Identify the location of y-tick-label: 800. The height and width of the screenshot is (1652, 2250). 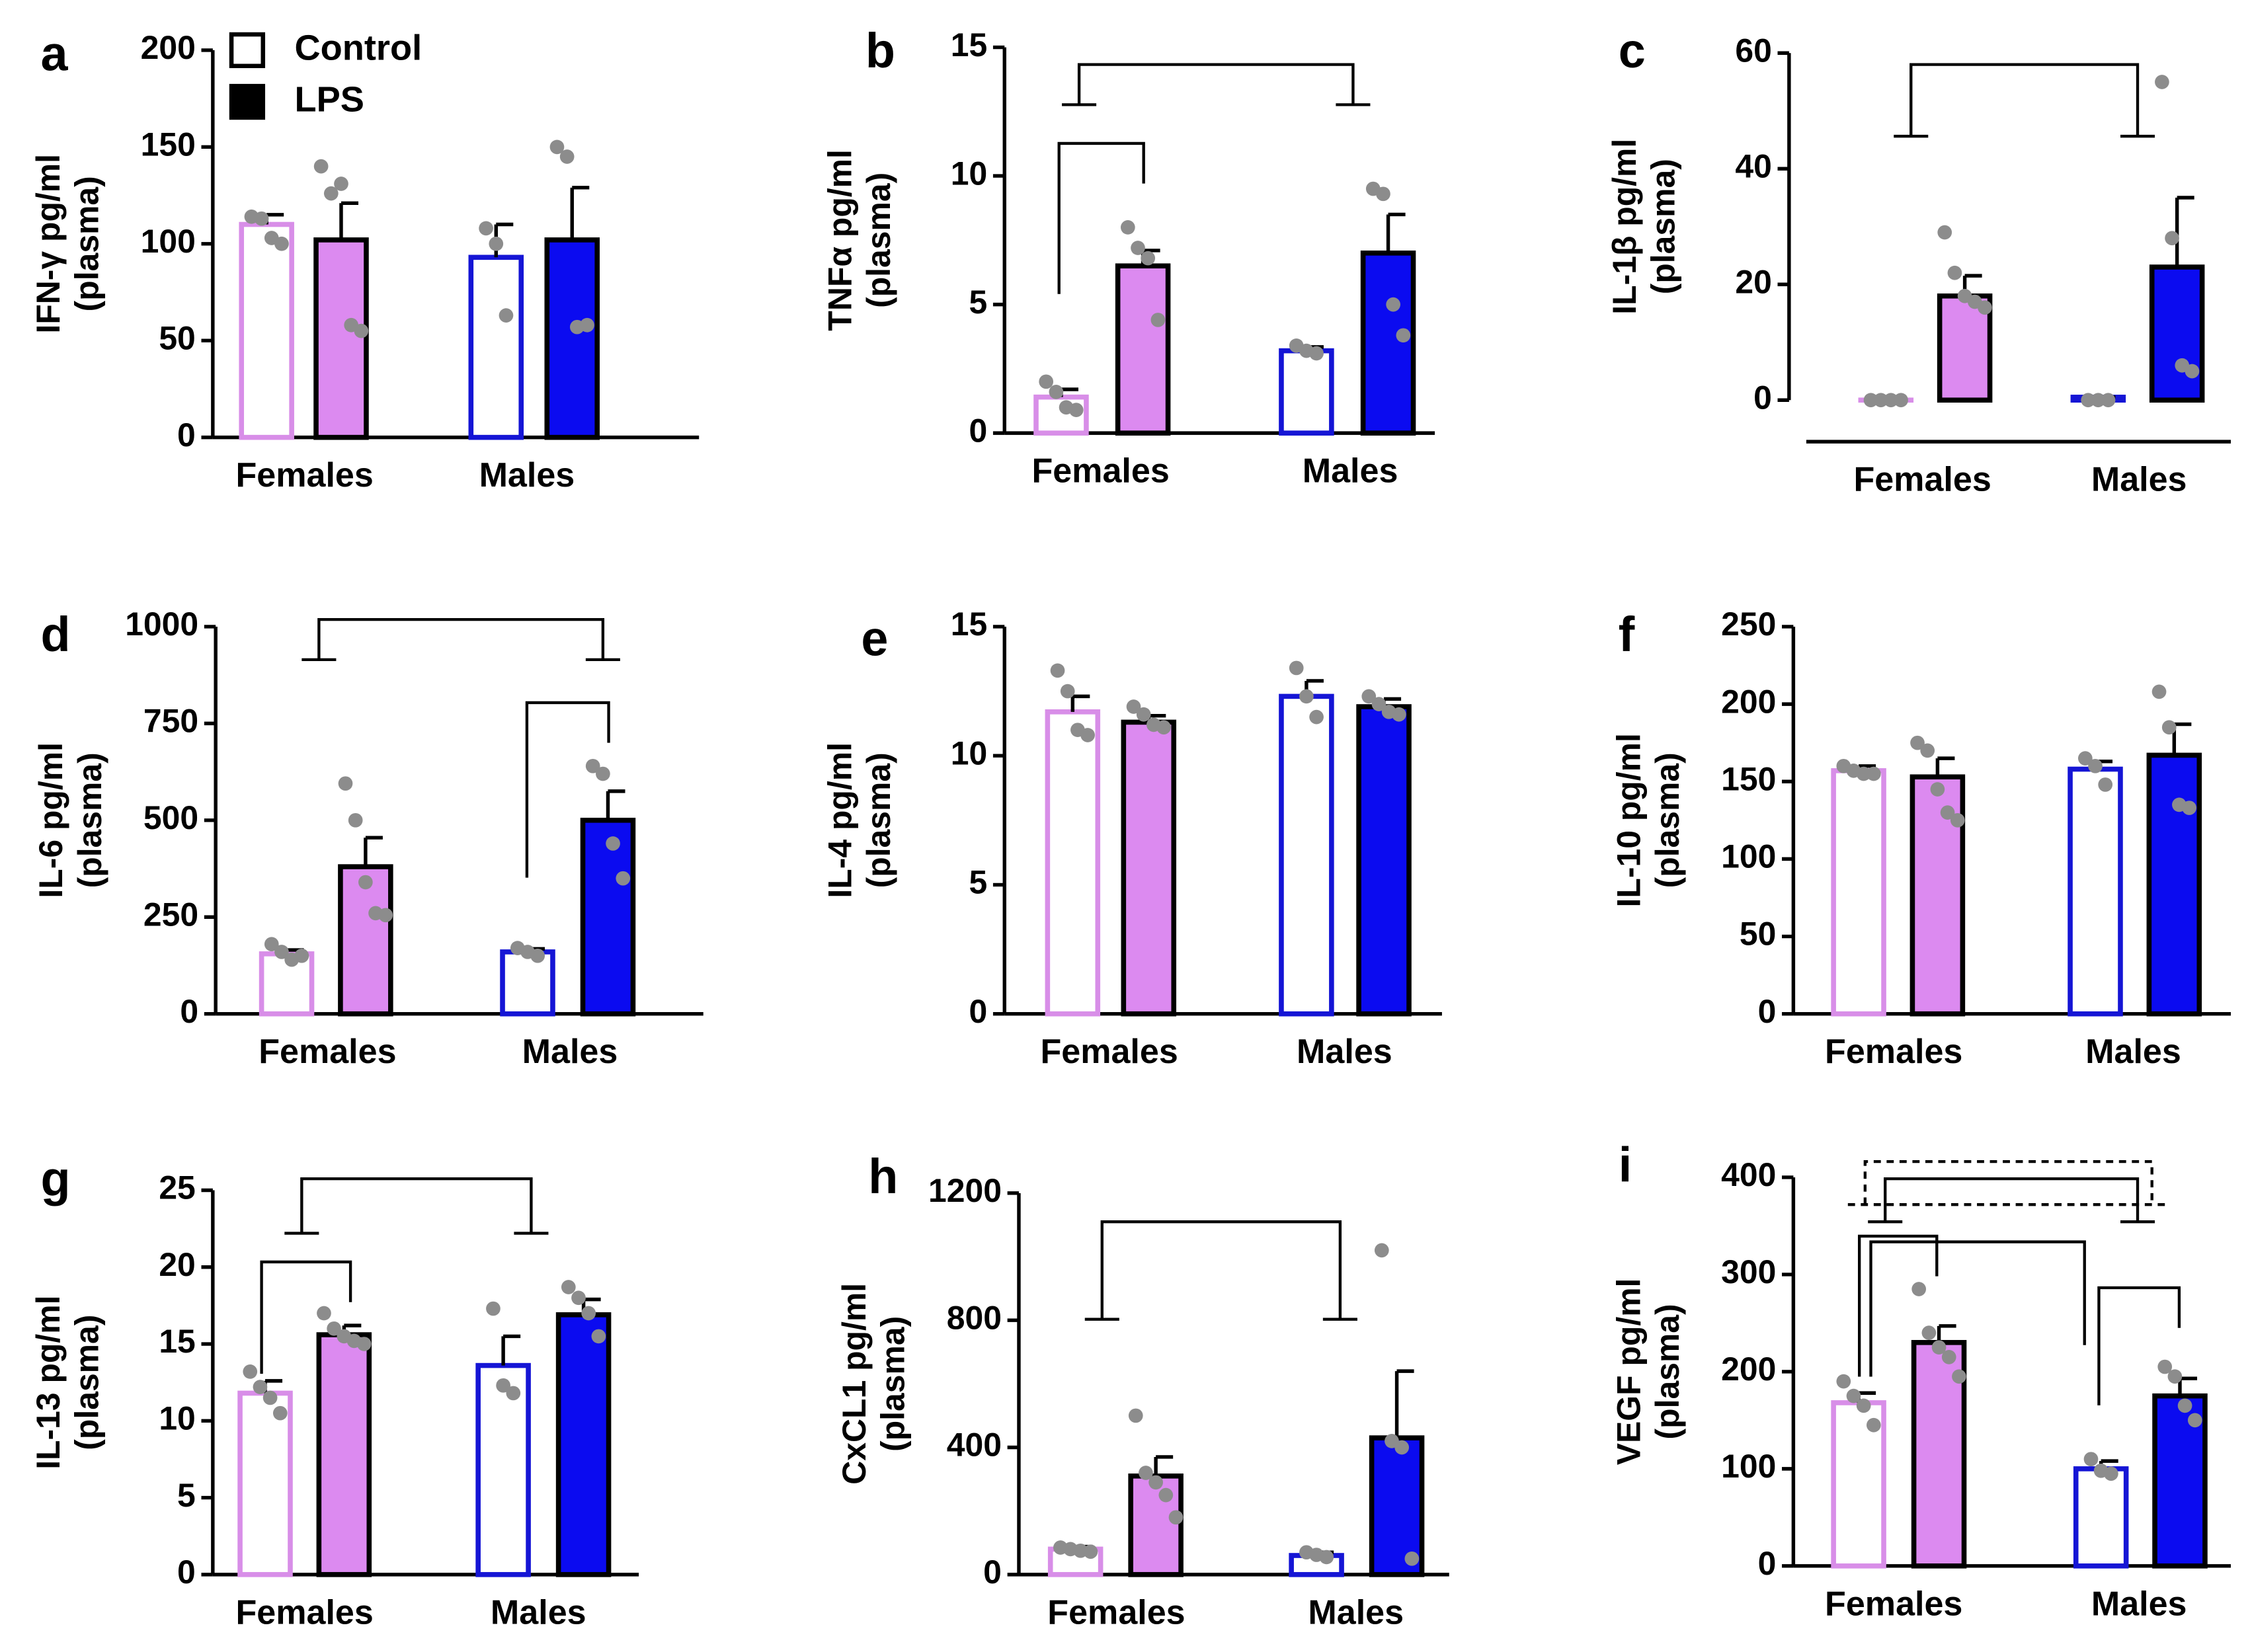
(974, 1317).